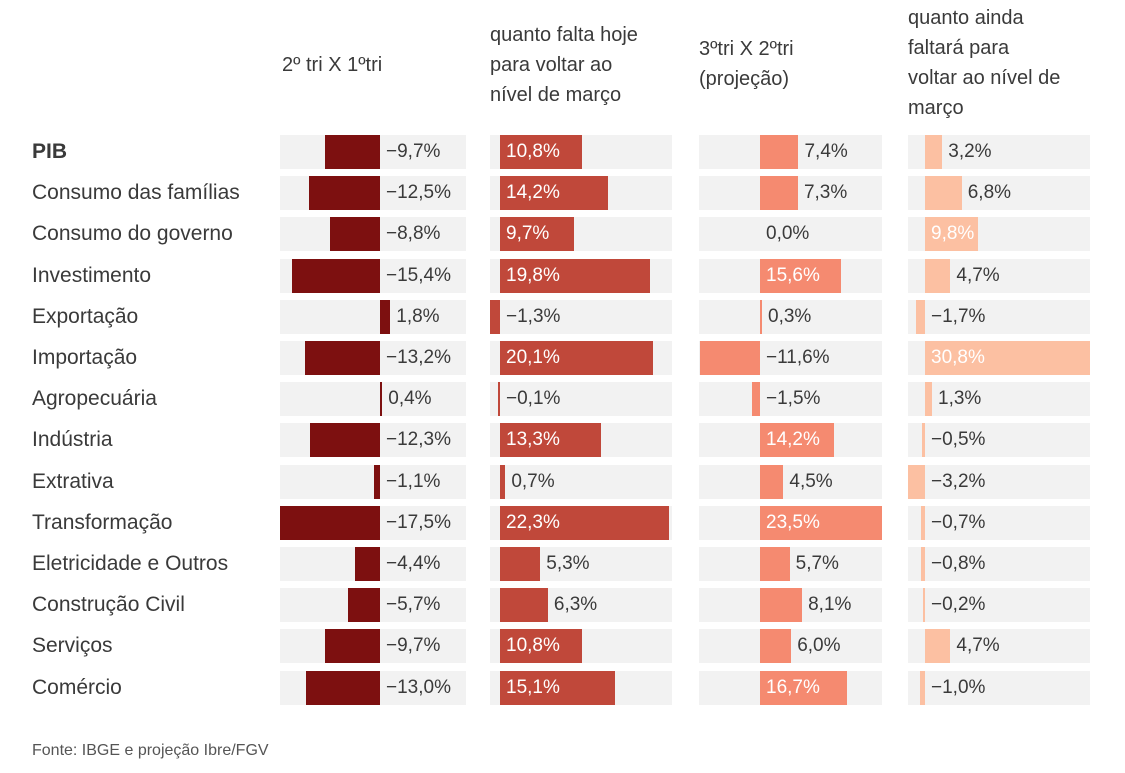  I want to click on row-label: Consumo das famílias, so click(136, 193).